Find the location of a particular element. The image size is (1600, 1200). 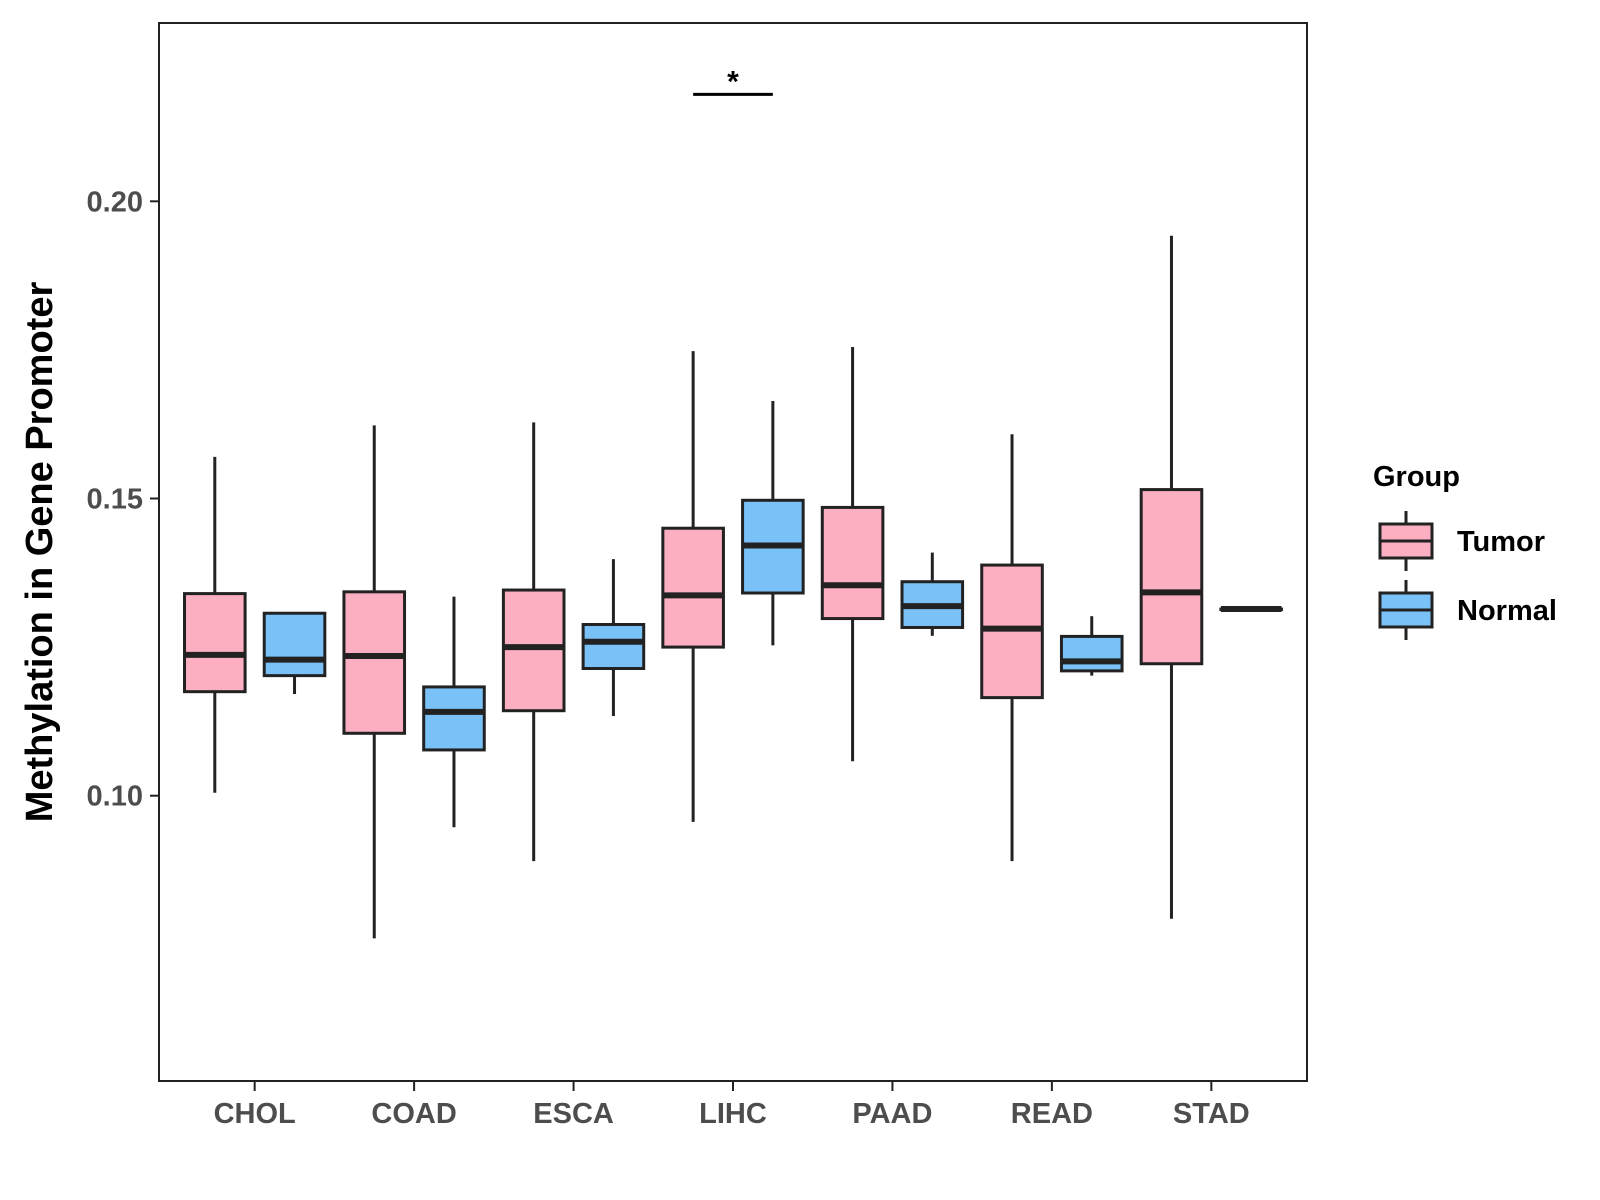

y-axis-title: Methylation in Gene Promoter is located at coordinates (40, 552).